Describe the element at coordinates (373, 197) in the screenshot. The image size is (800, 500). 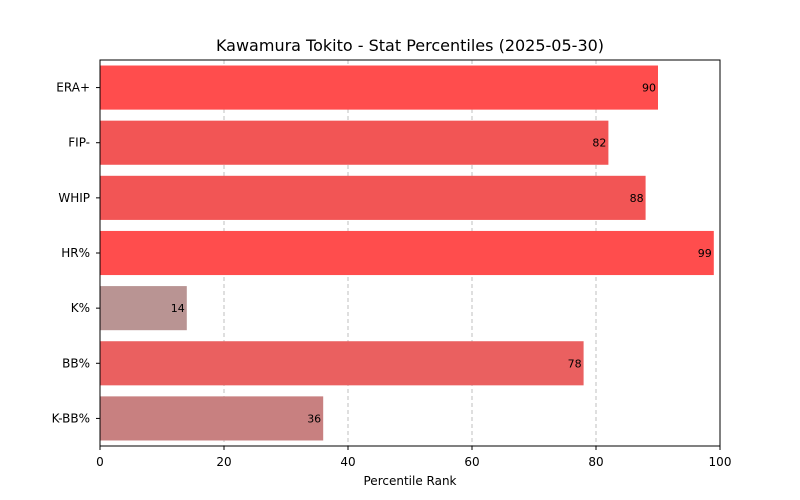
I see `bar-WHIP` at that location.